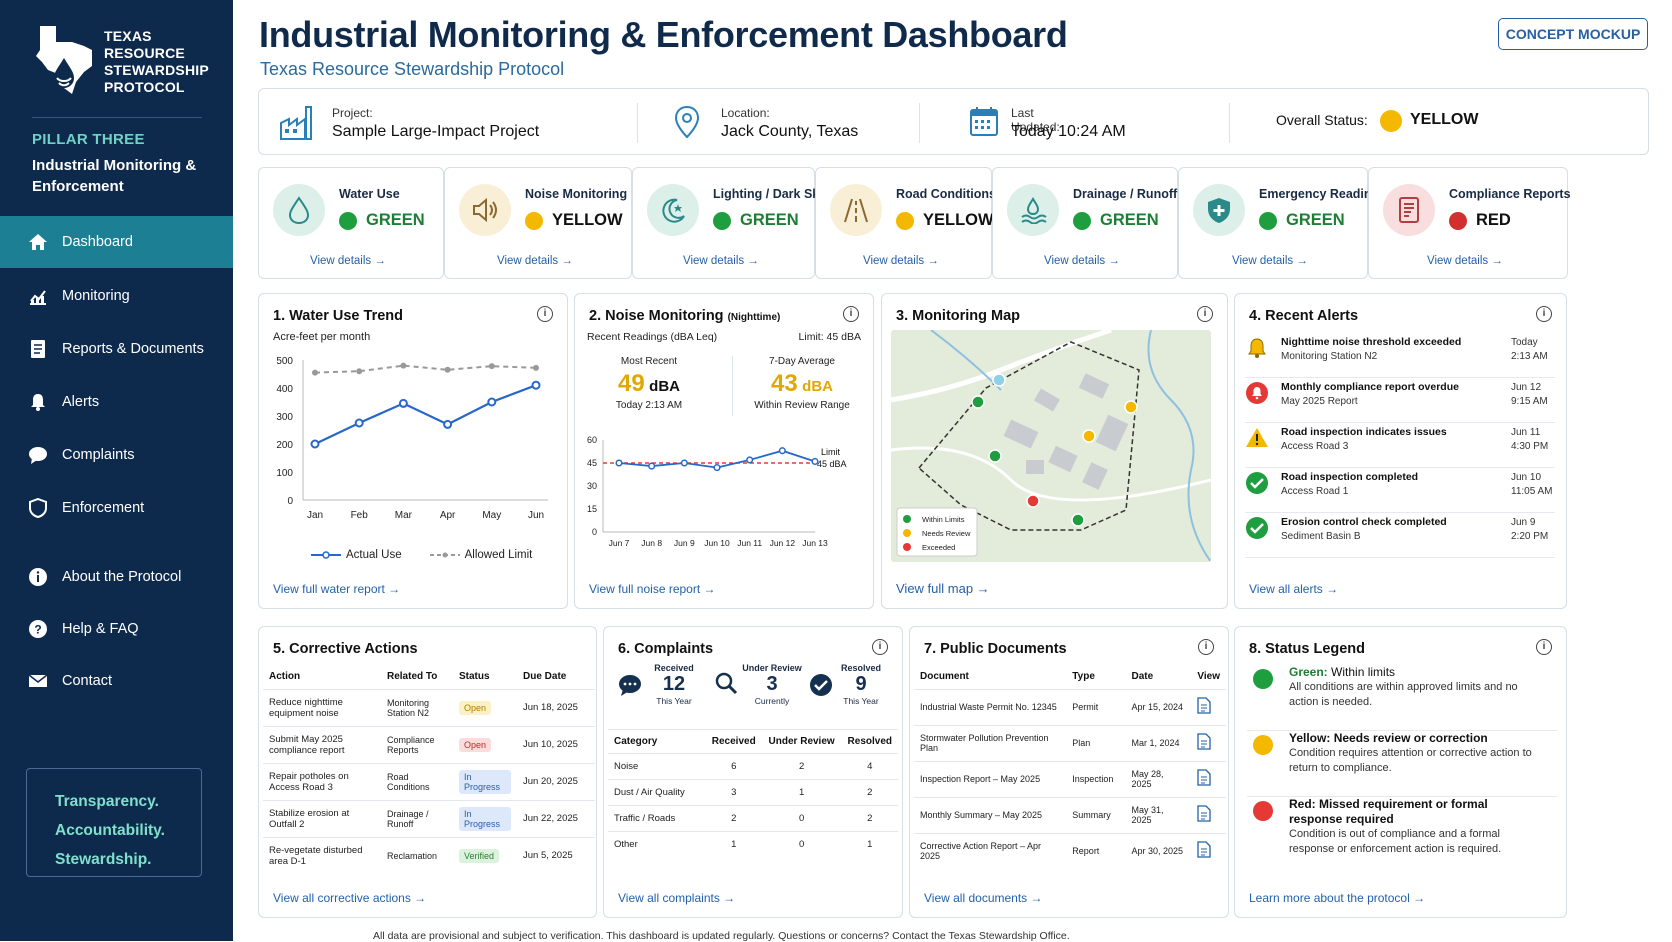 This screenshot has width=1672, height=942. Describe the element at coordinates (729, 223) in the screenshot. I see `status-card-lighting-dark-sky: Lighting / Dark Sky GREEN View details →` at that location.